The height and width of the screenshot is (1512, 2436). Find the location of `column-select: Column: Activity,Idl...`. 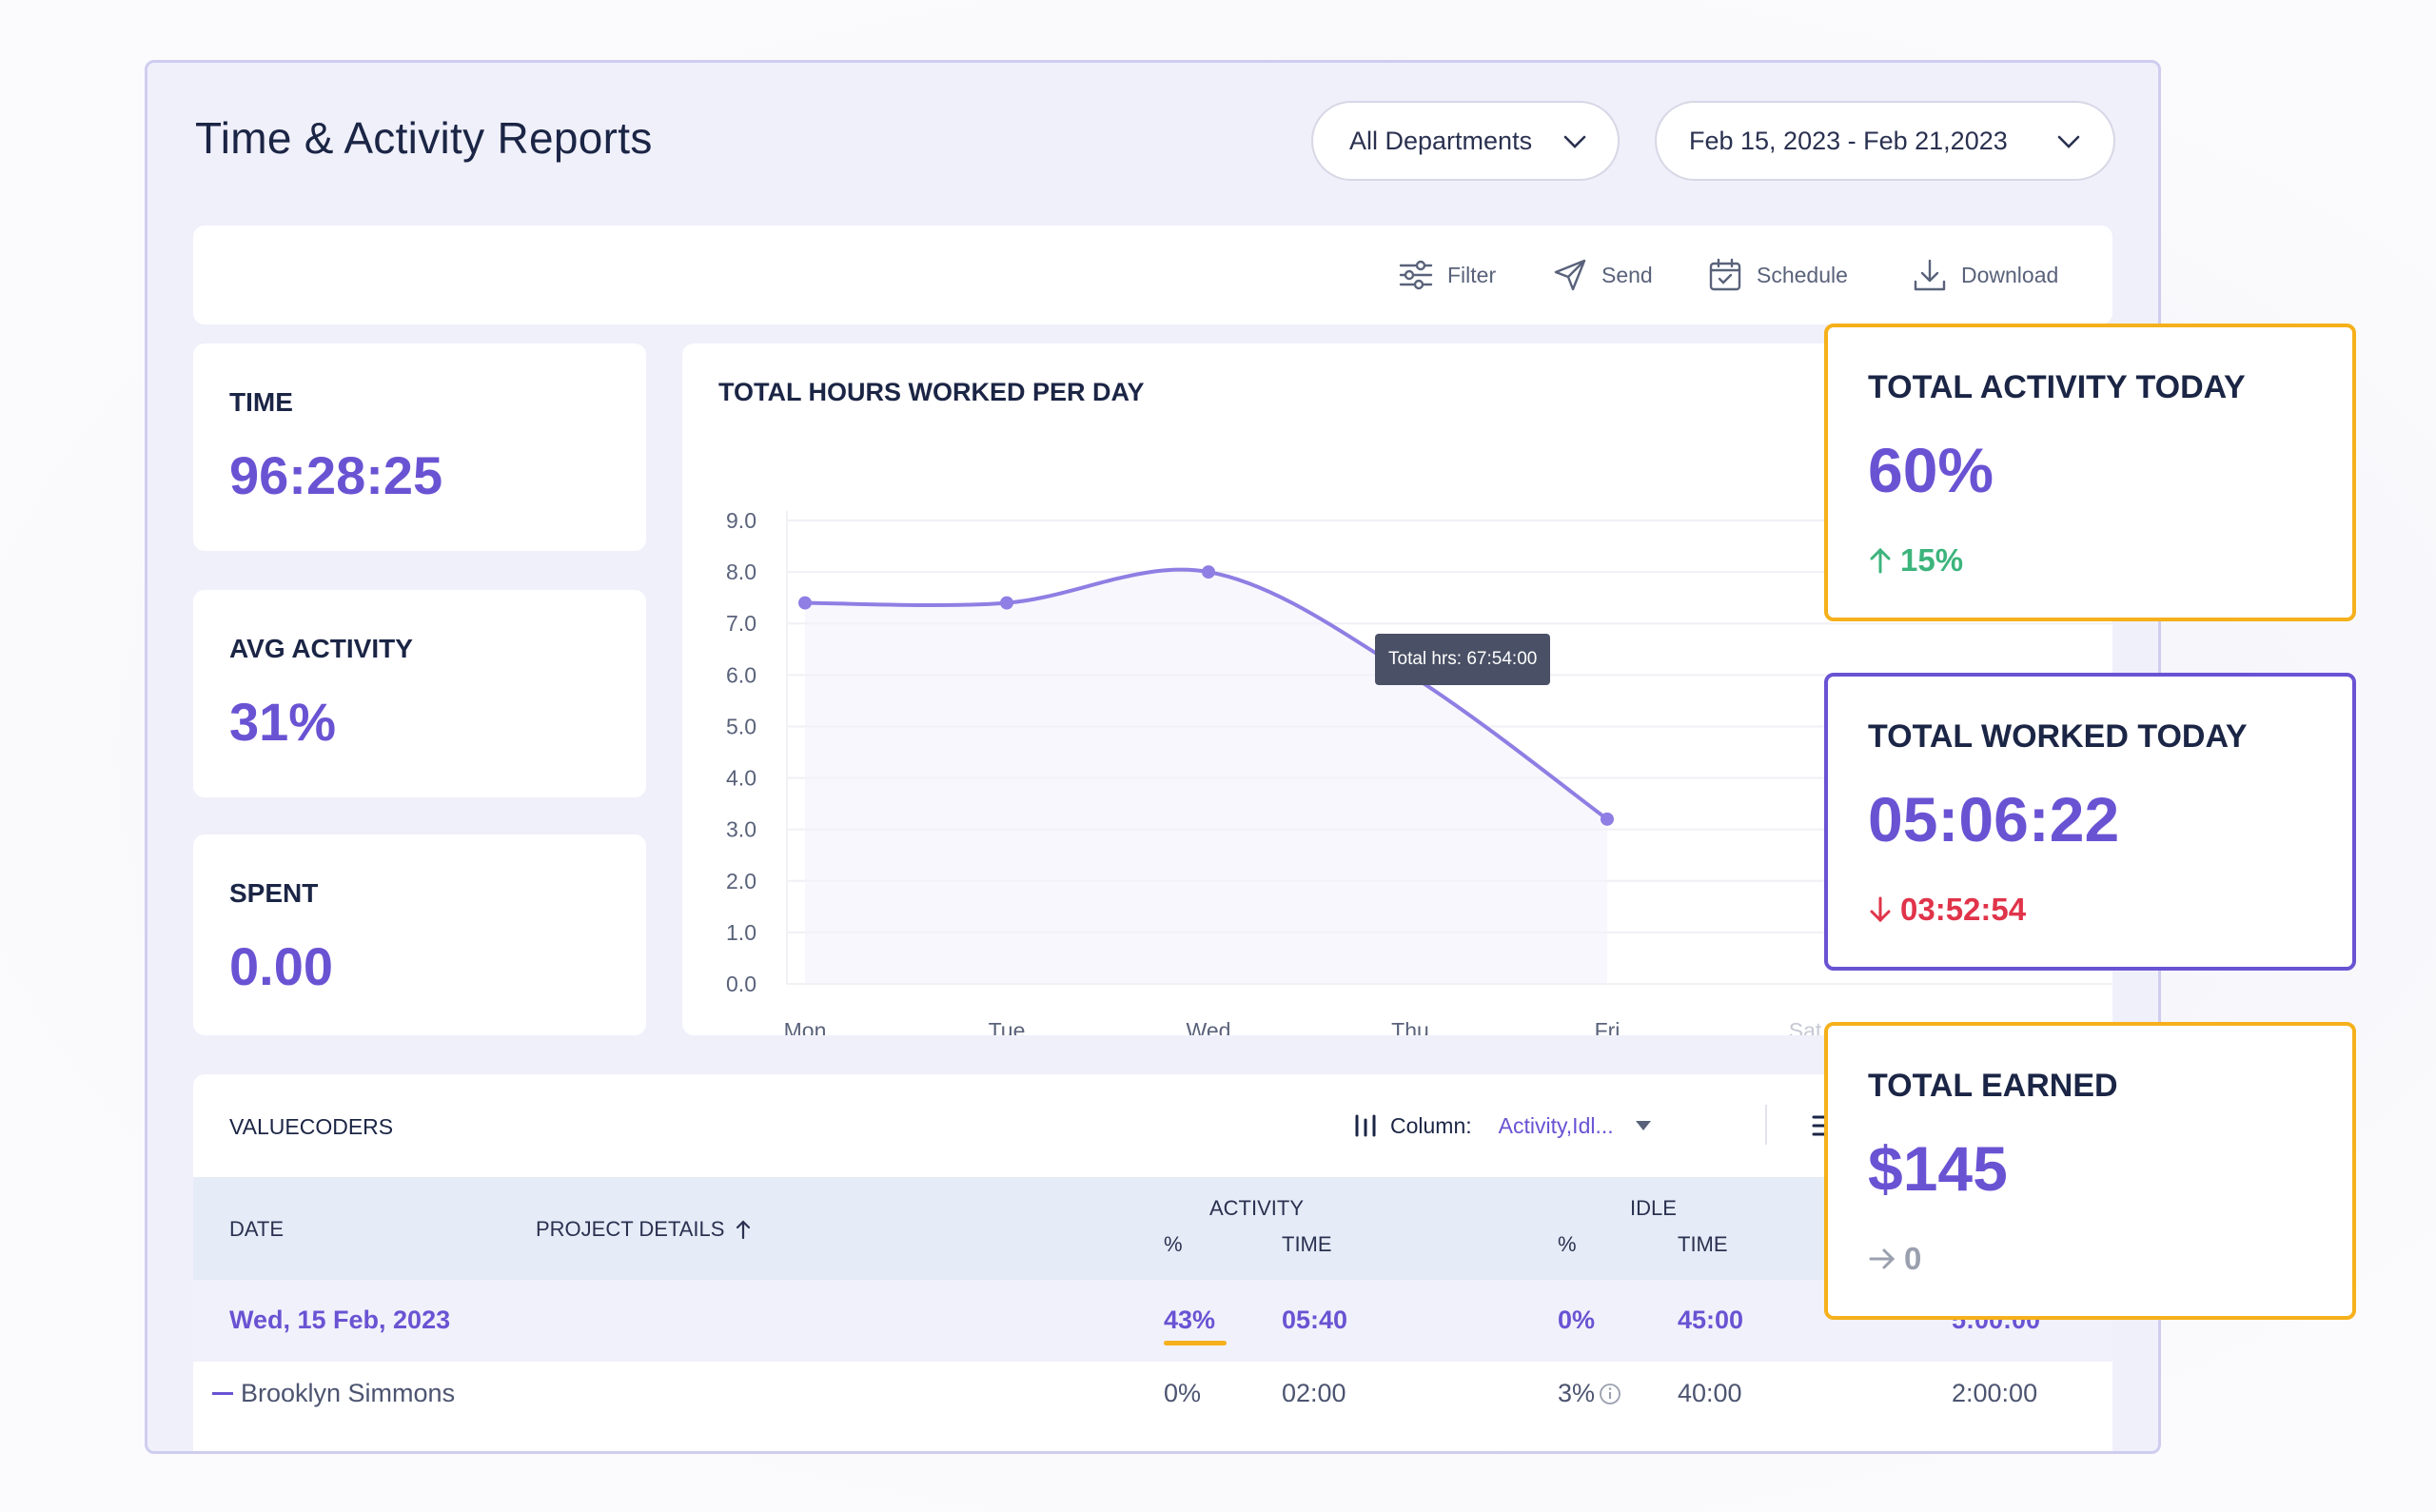

column-select: Column: Activity,Idl... is located at coordinates (1502, 1126).